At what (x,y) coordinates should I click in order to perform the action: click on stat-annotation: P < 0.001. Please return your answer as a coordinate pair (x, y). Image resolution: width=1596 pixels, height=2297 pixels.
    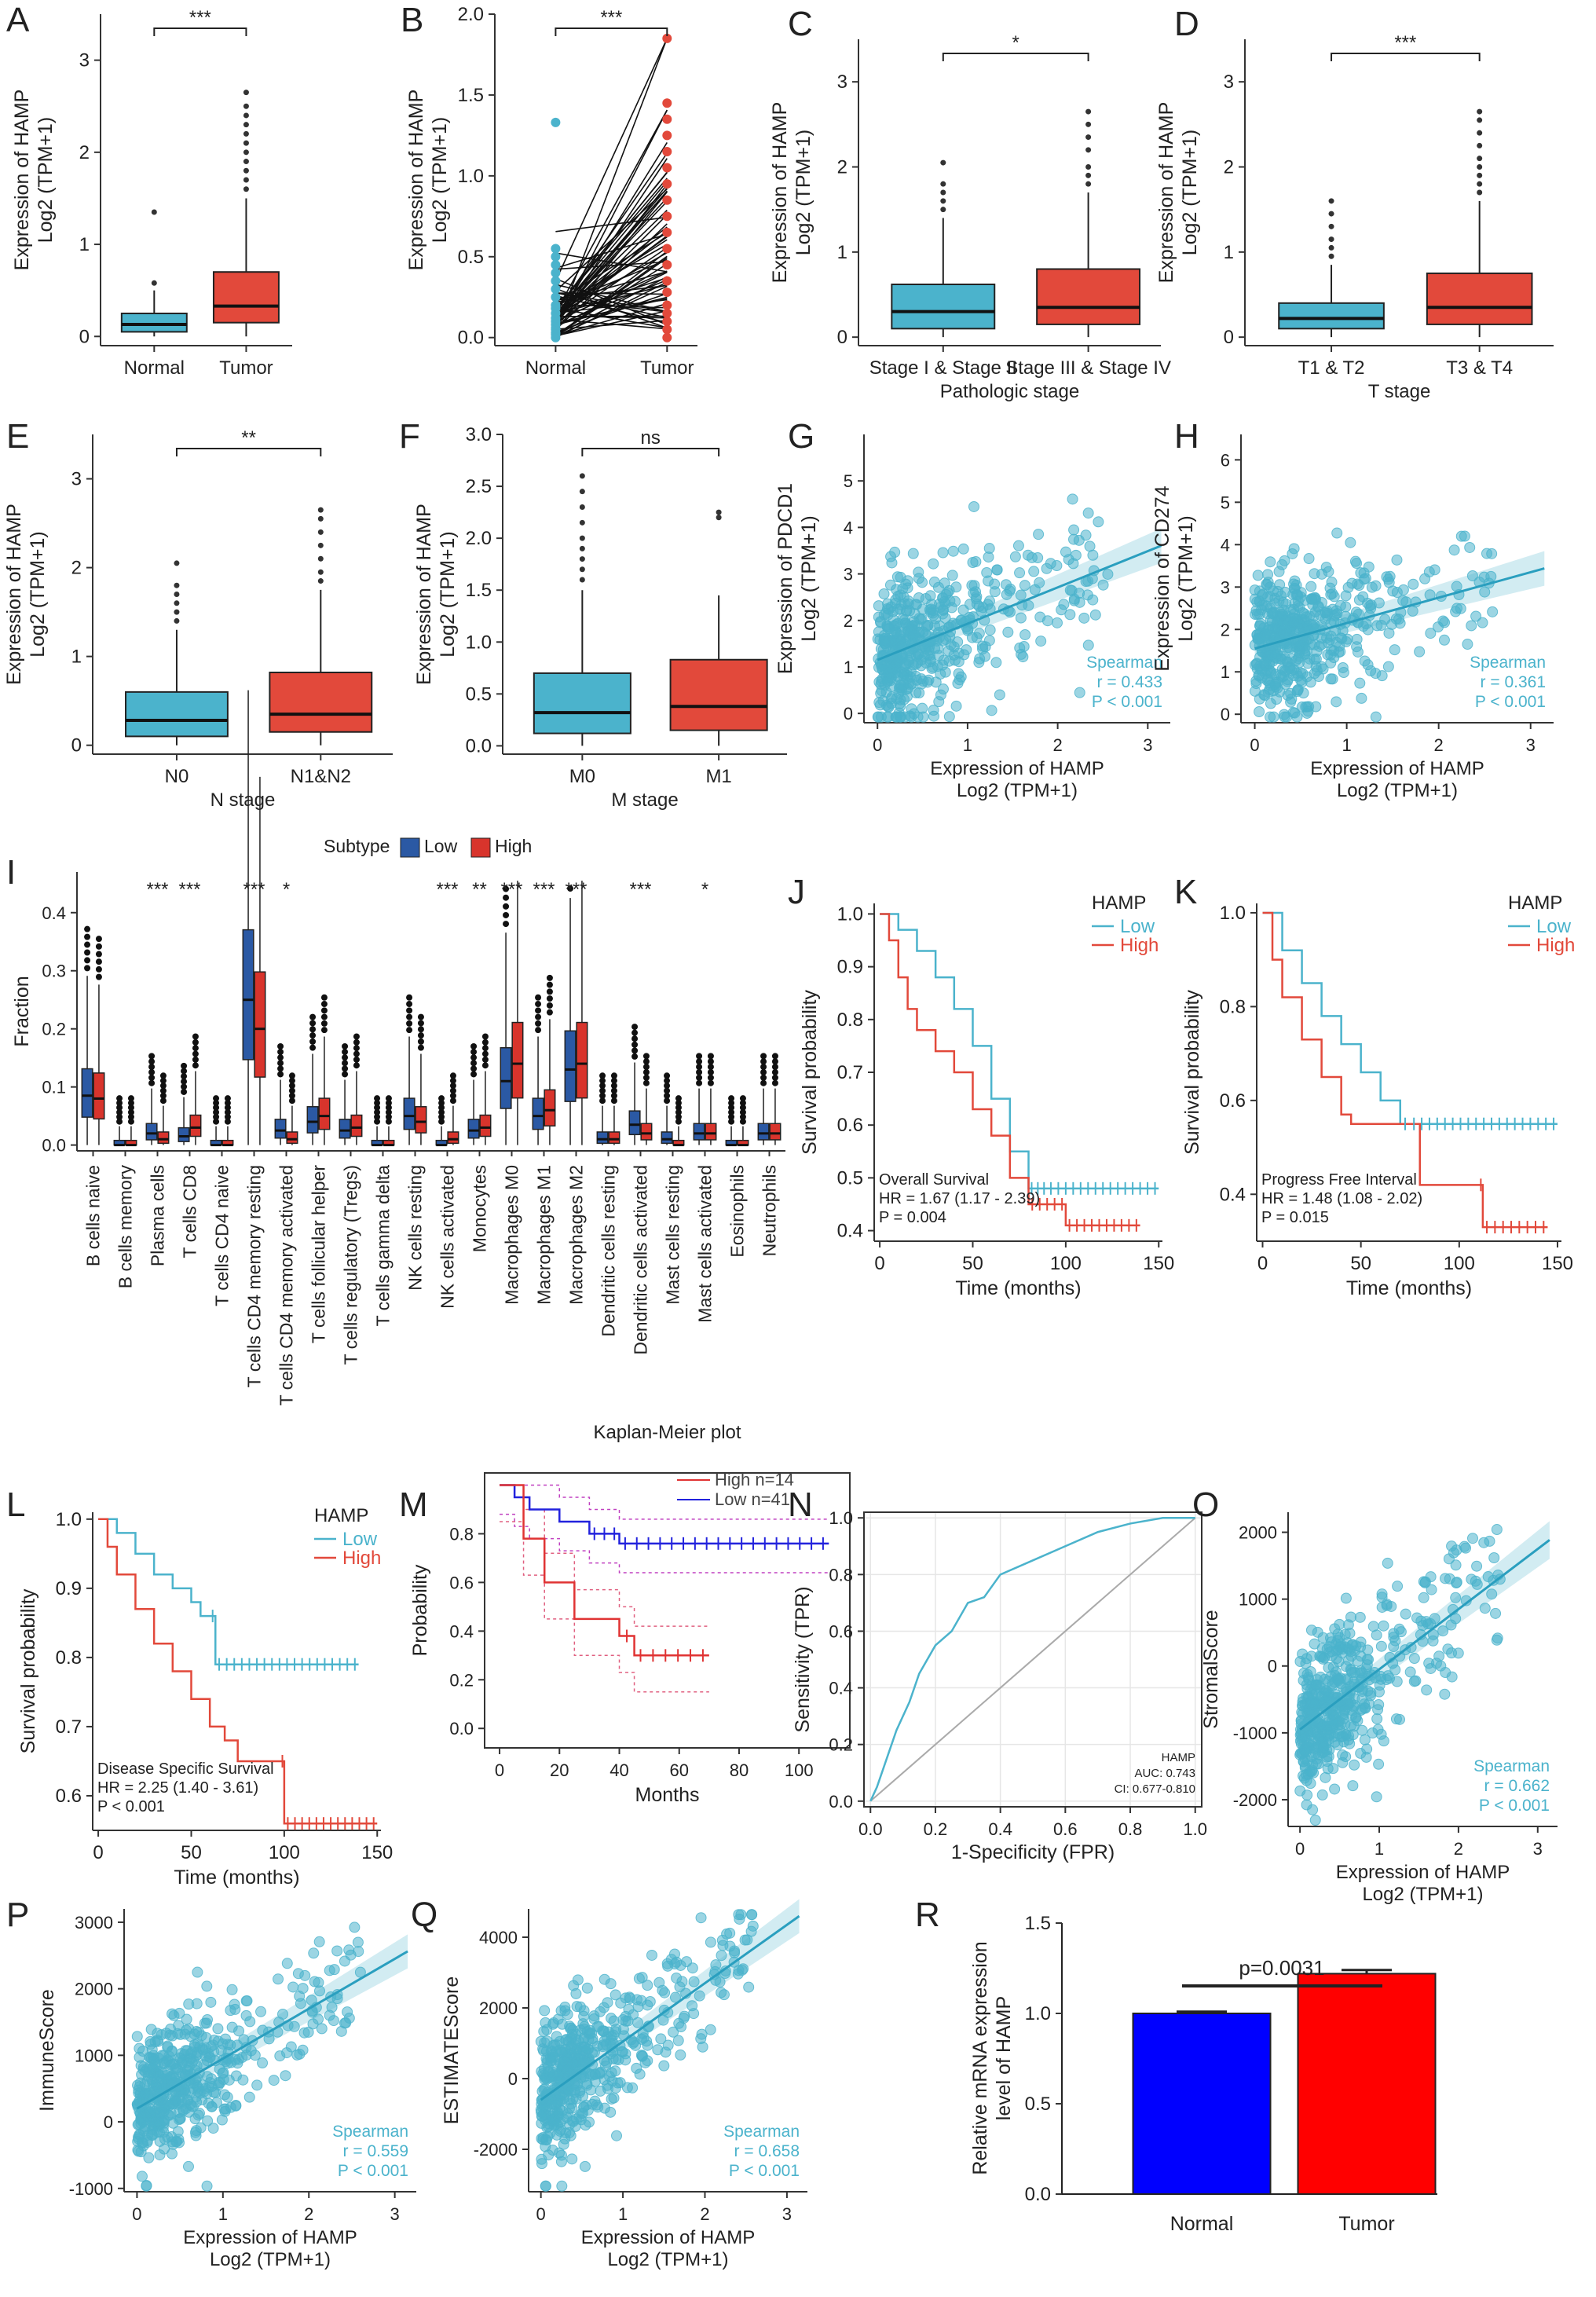
    Looking at the image, I should click on (131, 1806).